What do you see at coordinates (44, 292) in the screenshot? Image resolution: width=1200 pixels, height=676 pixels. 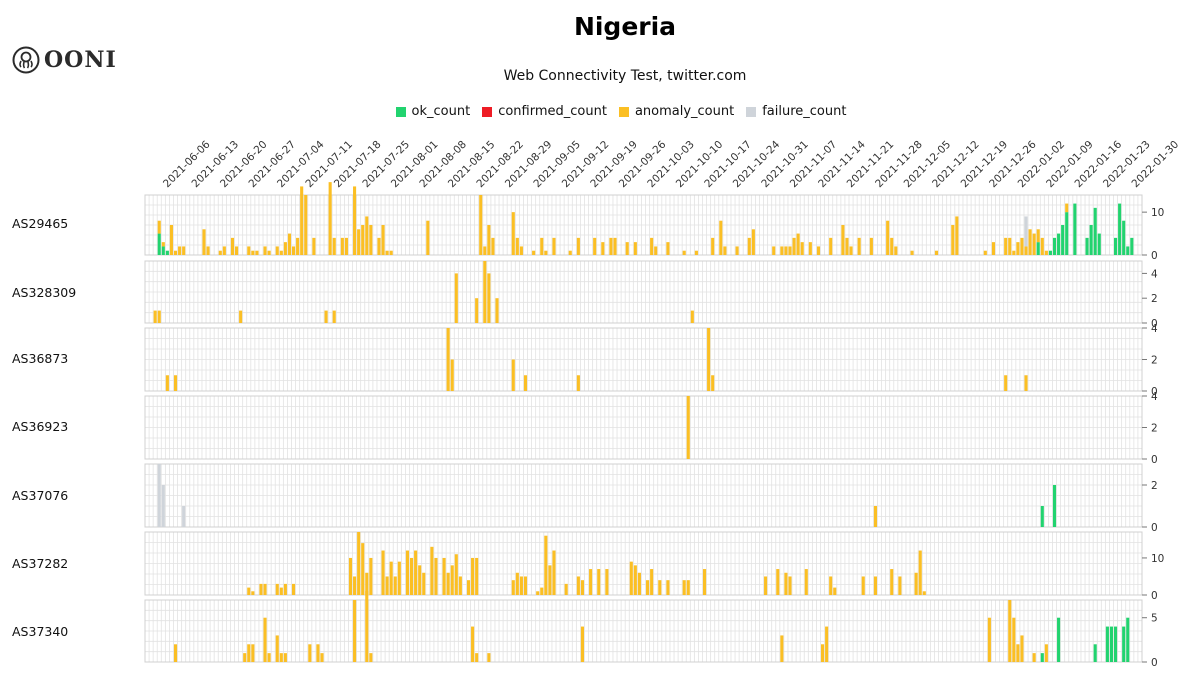 I see `asn-label-as328309: AS328309` at bounding box center [44, 292].